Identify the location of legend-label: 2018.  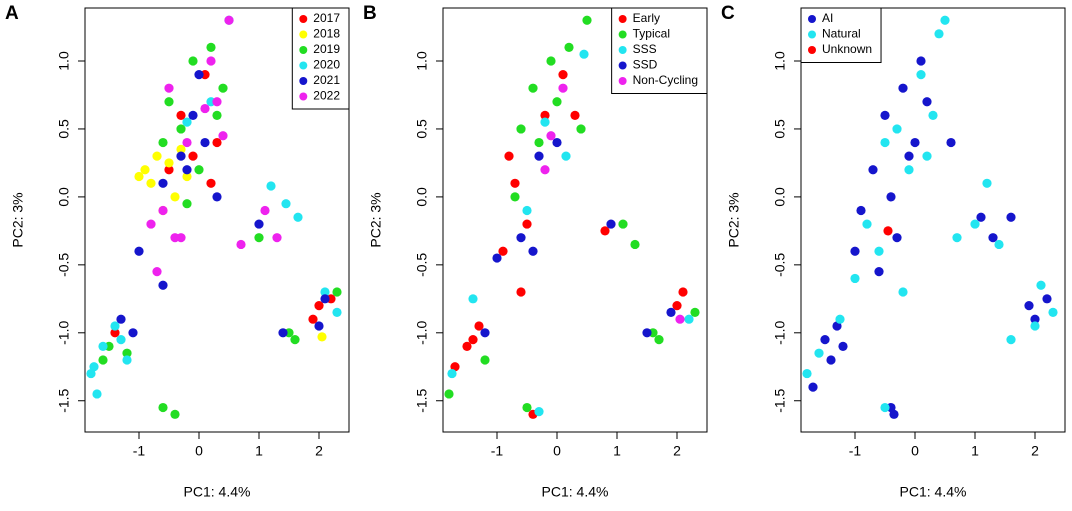
(326, 34).